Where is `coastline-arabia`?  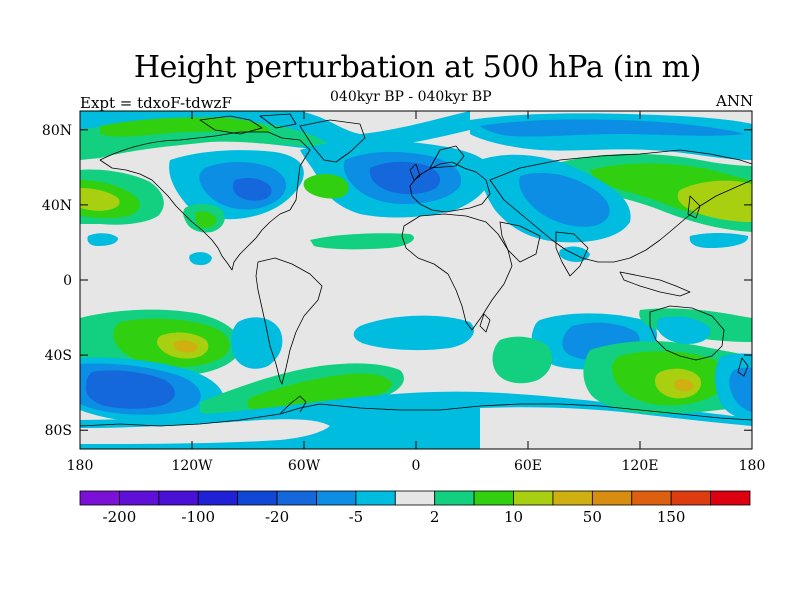
coastline-arabia is located at coordinates (520, 242).